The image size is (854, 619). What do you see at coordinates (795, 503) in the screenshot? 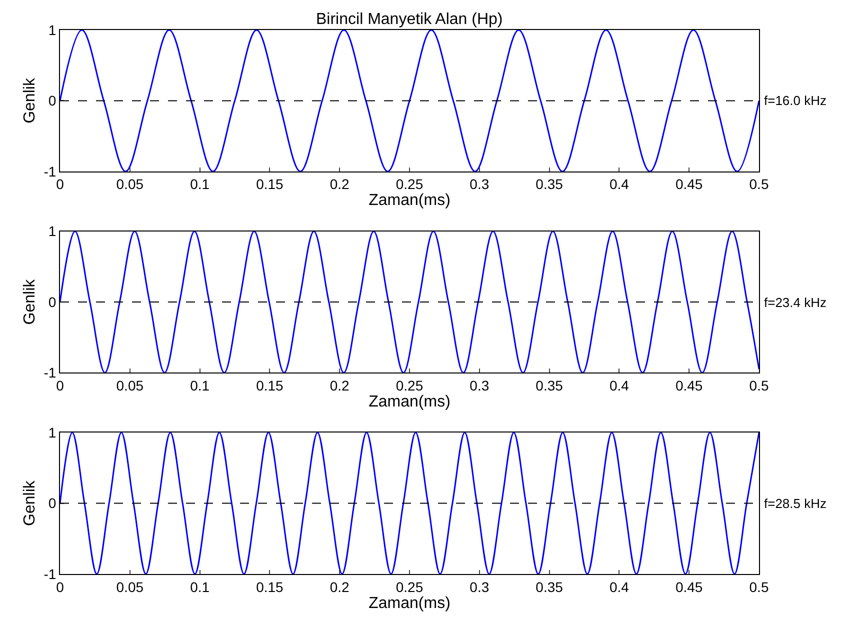
I see `text: f=28.5 kHz` at bounding box center [795, 503].